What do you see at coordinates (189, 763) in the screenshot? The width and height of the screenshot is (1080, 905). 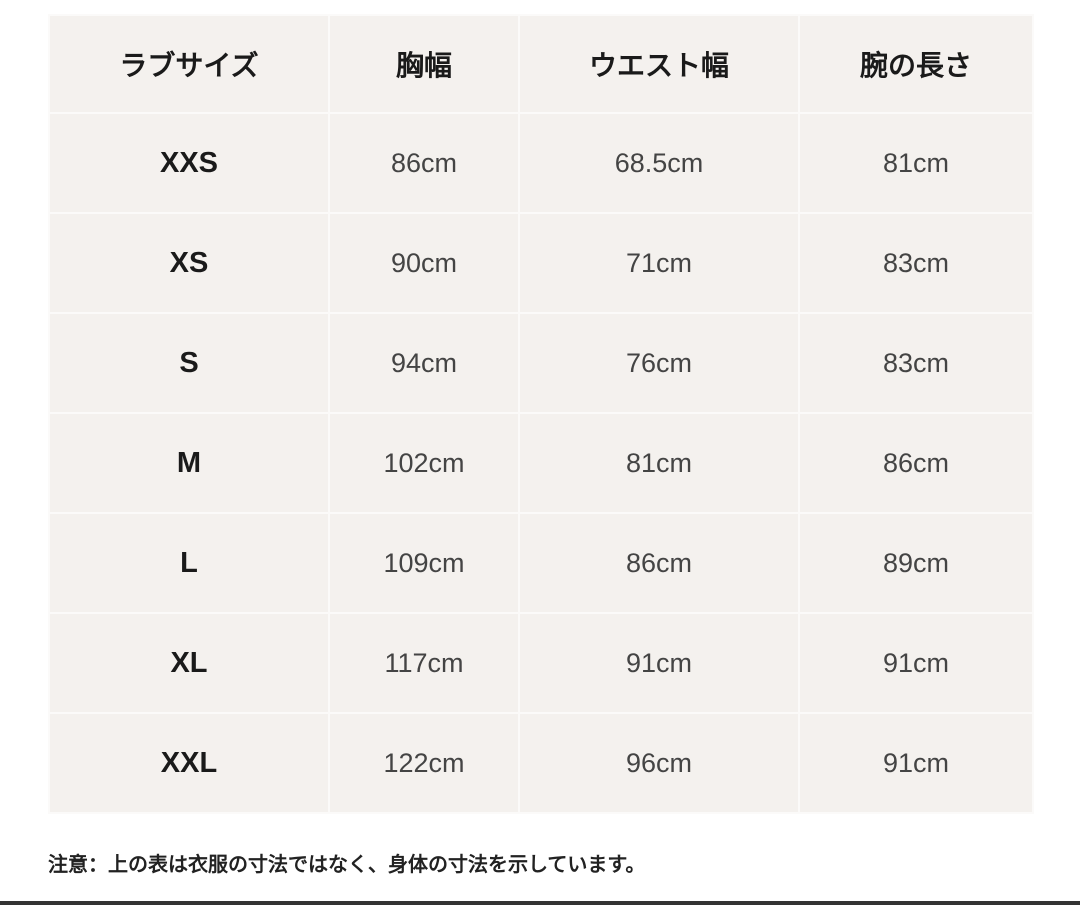 I see `cell-size: XXL` at bounding box center [189, 763].